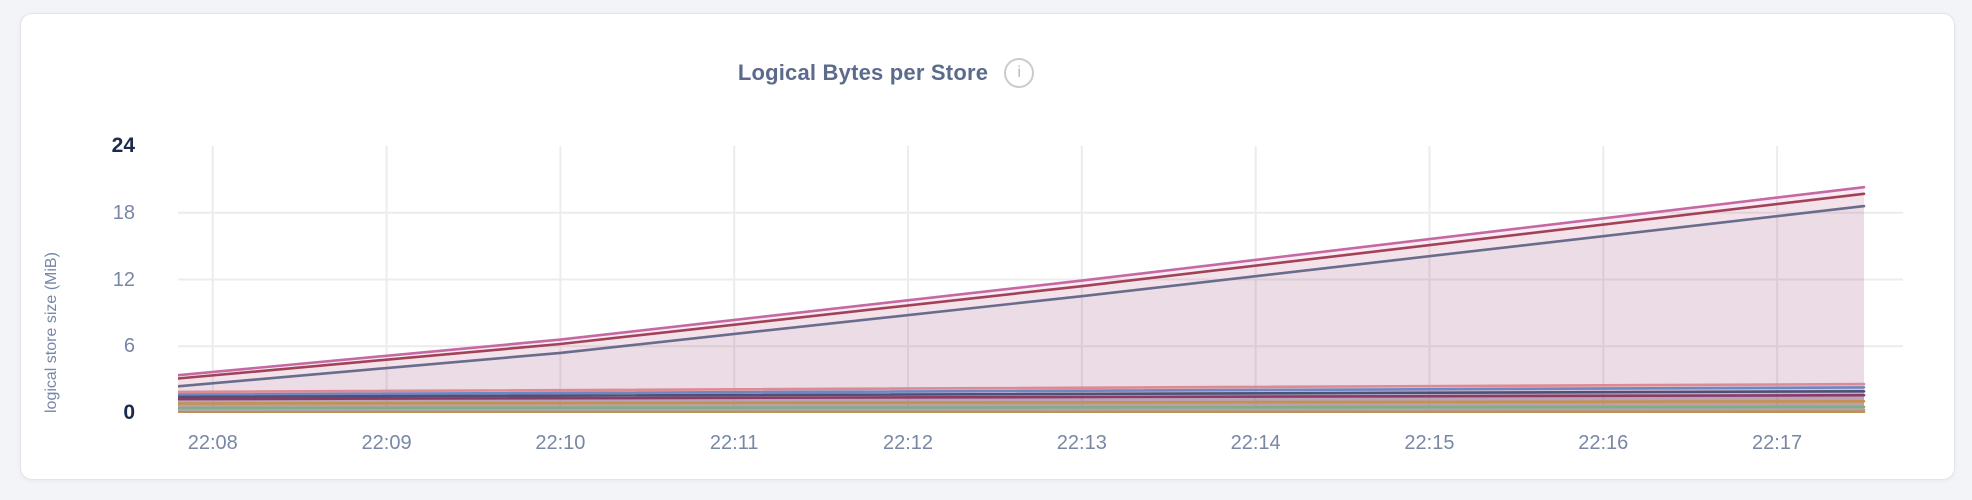  Describe the element at coordinates (123, 145) in the screenshot. I see `y-tick-label: 24` at that location.